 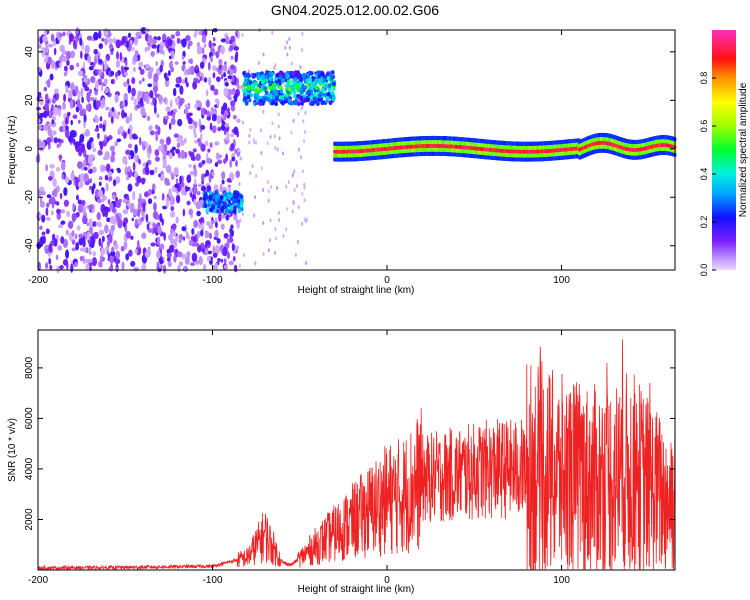 I want to click on spectrogram-x-tick-label: -200, so click(x=38, y=280).